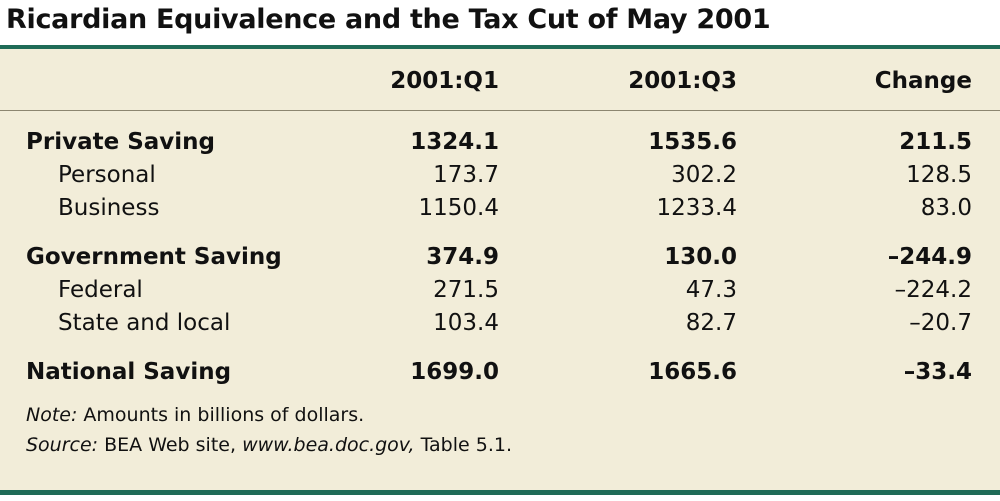 Image resolution: width=1000 pixels, height=501 pixels. What do you see at coordinates (711, 290) in the screenshot?
I see `cell-federal-q3: 47.3` at bounding box center [711, 290].